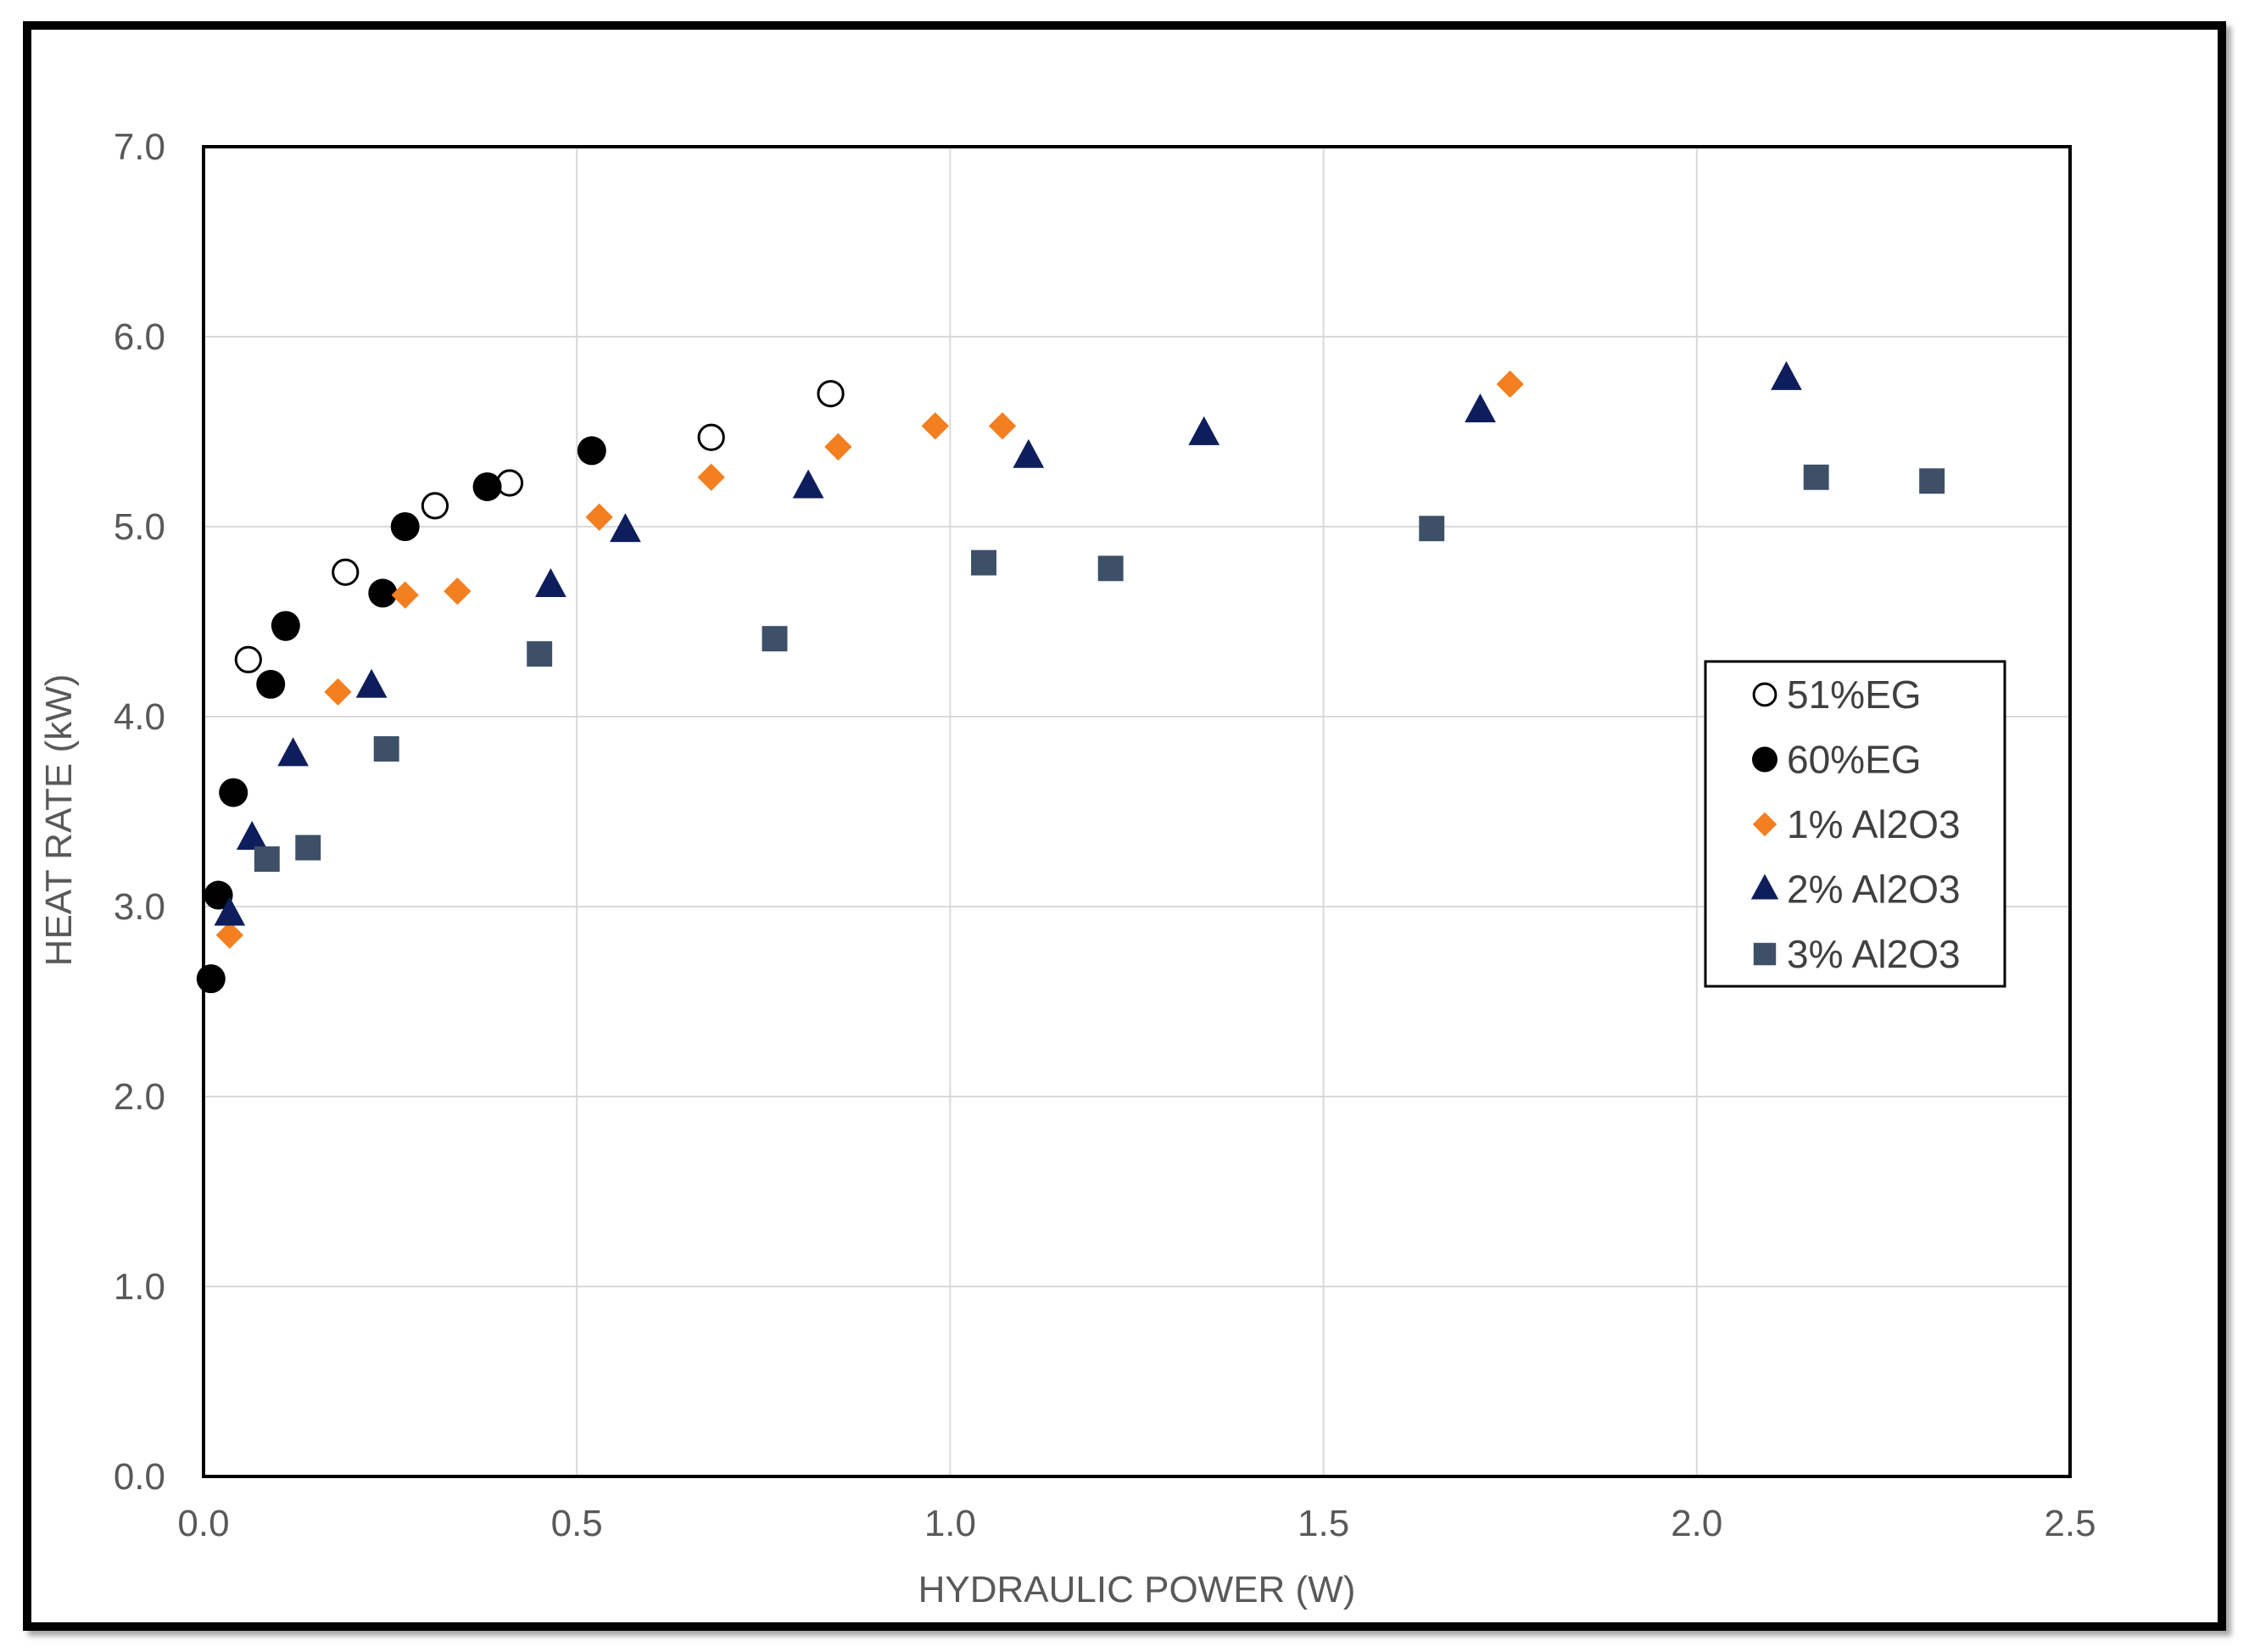  I want to click on legend-label: 3% Al2O3, so click(1874, 954).